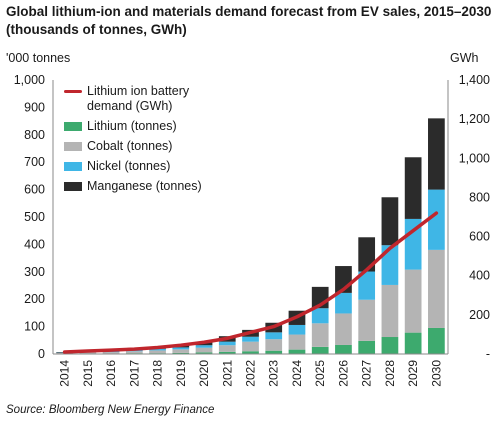 This screenshot has height=427, width=500. Describe the element at coordinates (132, 126) in the screenshot. I see `legend-label: Lithium (tonnes)` at that location.